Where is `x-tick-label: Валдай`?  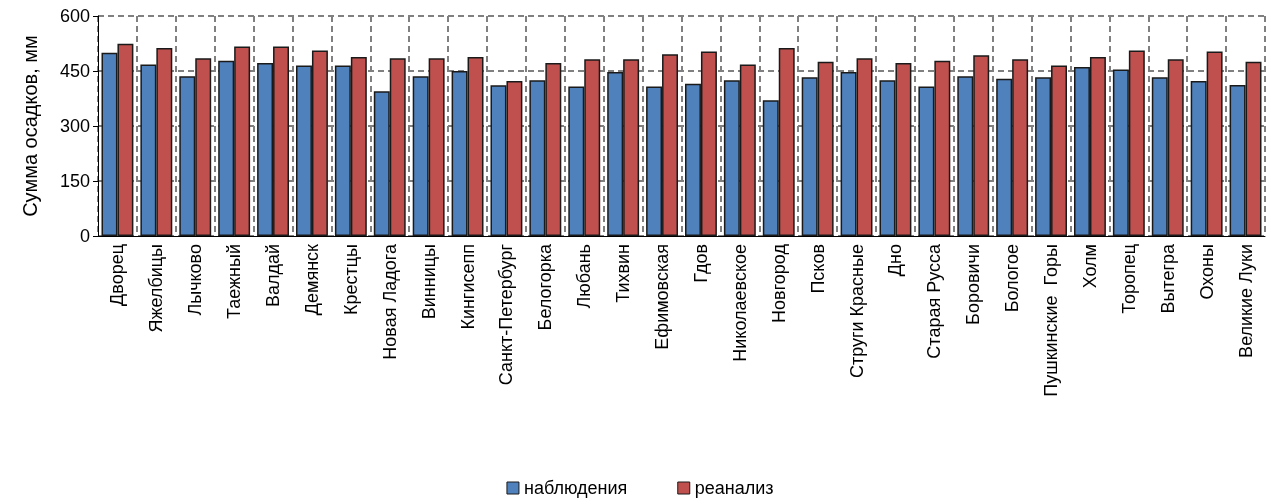
x-tick-label: Валдай is located at coordinates (273, 276).